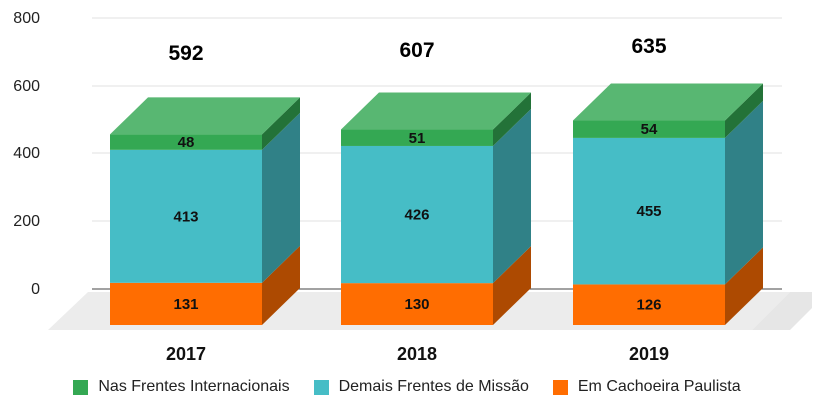  What do you see at coordinates (26, 153) in the screenshot?
I see `y-tick-label: 400` at bounding box center [26, 153].